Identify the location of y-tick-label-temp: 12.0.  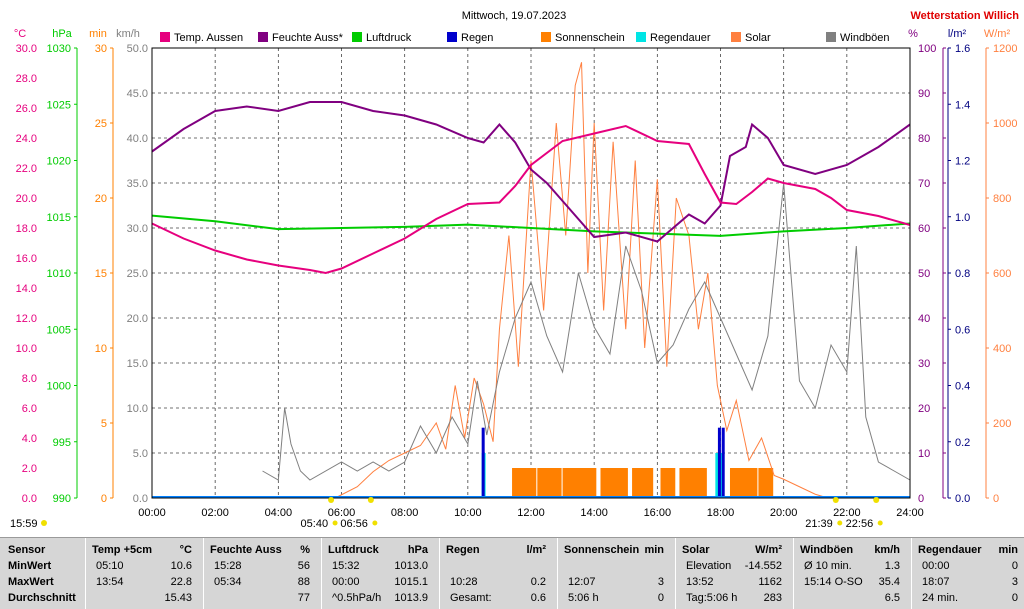
(26, 319).